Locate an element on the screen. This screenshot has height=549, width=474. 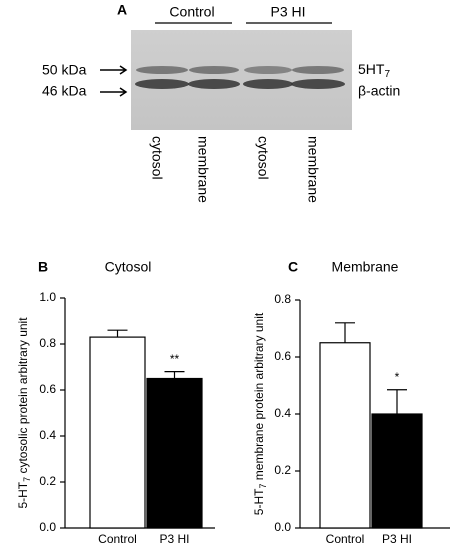
arrows is located at coordinates (114, 81).